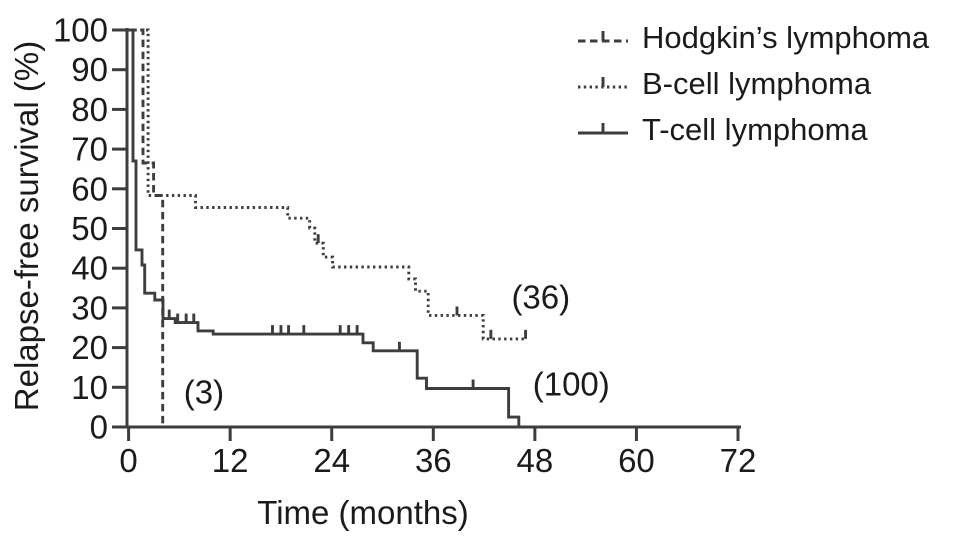 The image size is (969, 538). Describe the element at coordinates (89, 387) in the screenshot. I see `y-tick-label: 10` at that location.